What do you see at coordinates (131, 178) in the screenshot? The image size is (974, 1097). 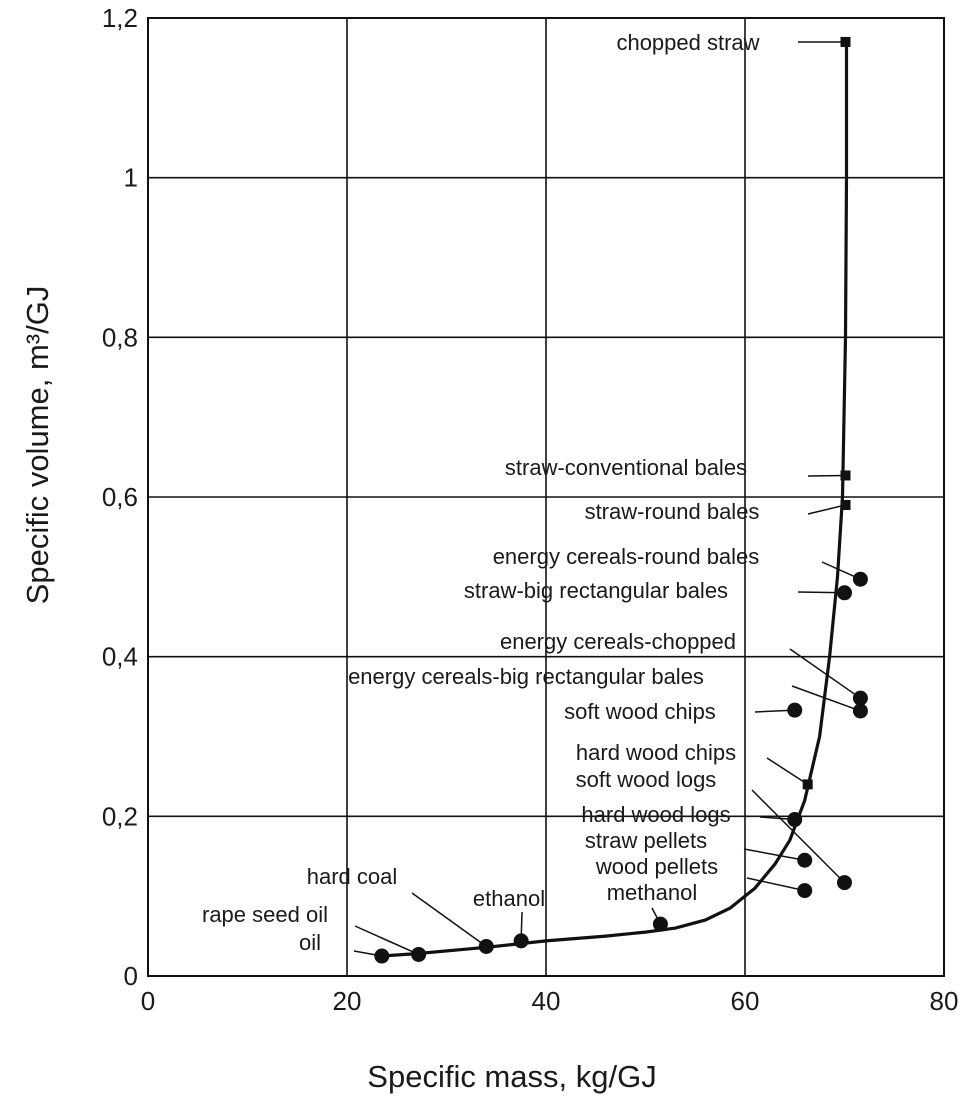 I see `y-tick-label: 1` at bounding box center [131, 178].